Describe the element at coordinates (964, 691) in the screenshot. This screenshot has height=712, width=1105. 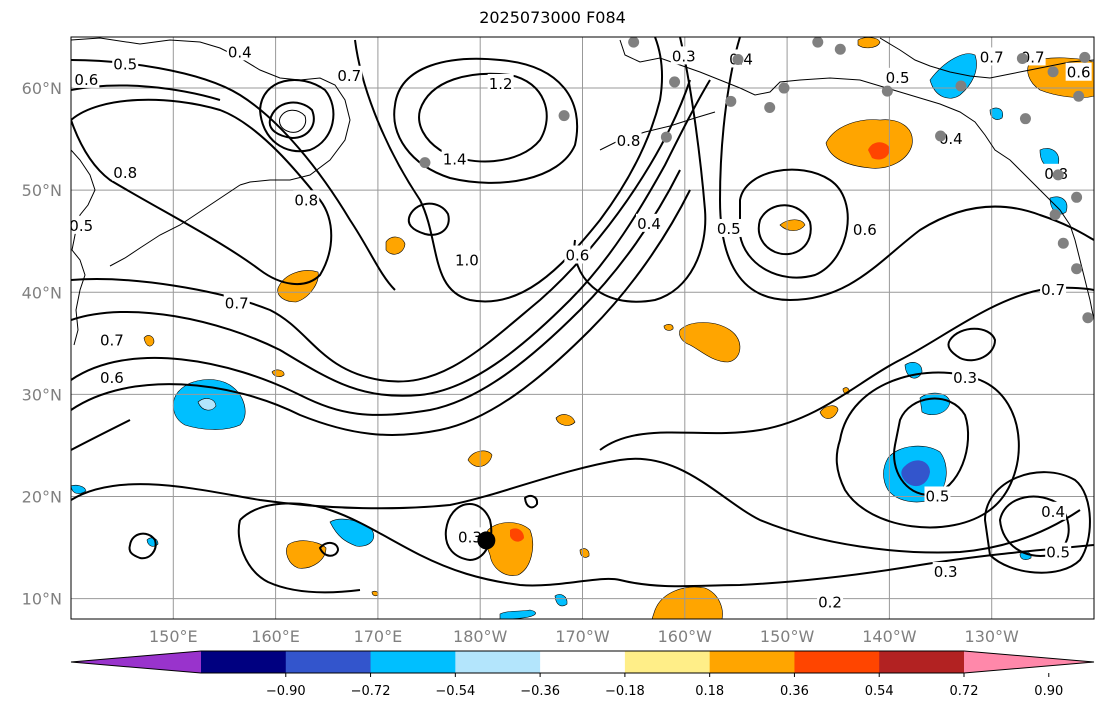
I see `colorbar-tick-label: 0.72` at that location.